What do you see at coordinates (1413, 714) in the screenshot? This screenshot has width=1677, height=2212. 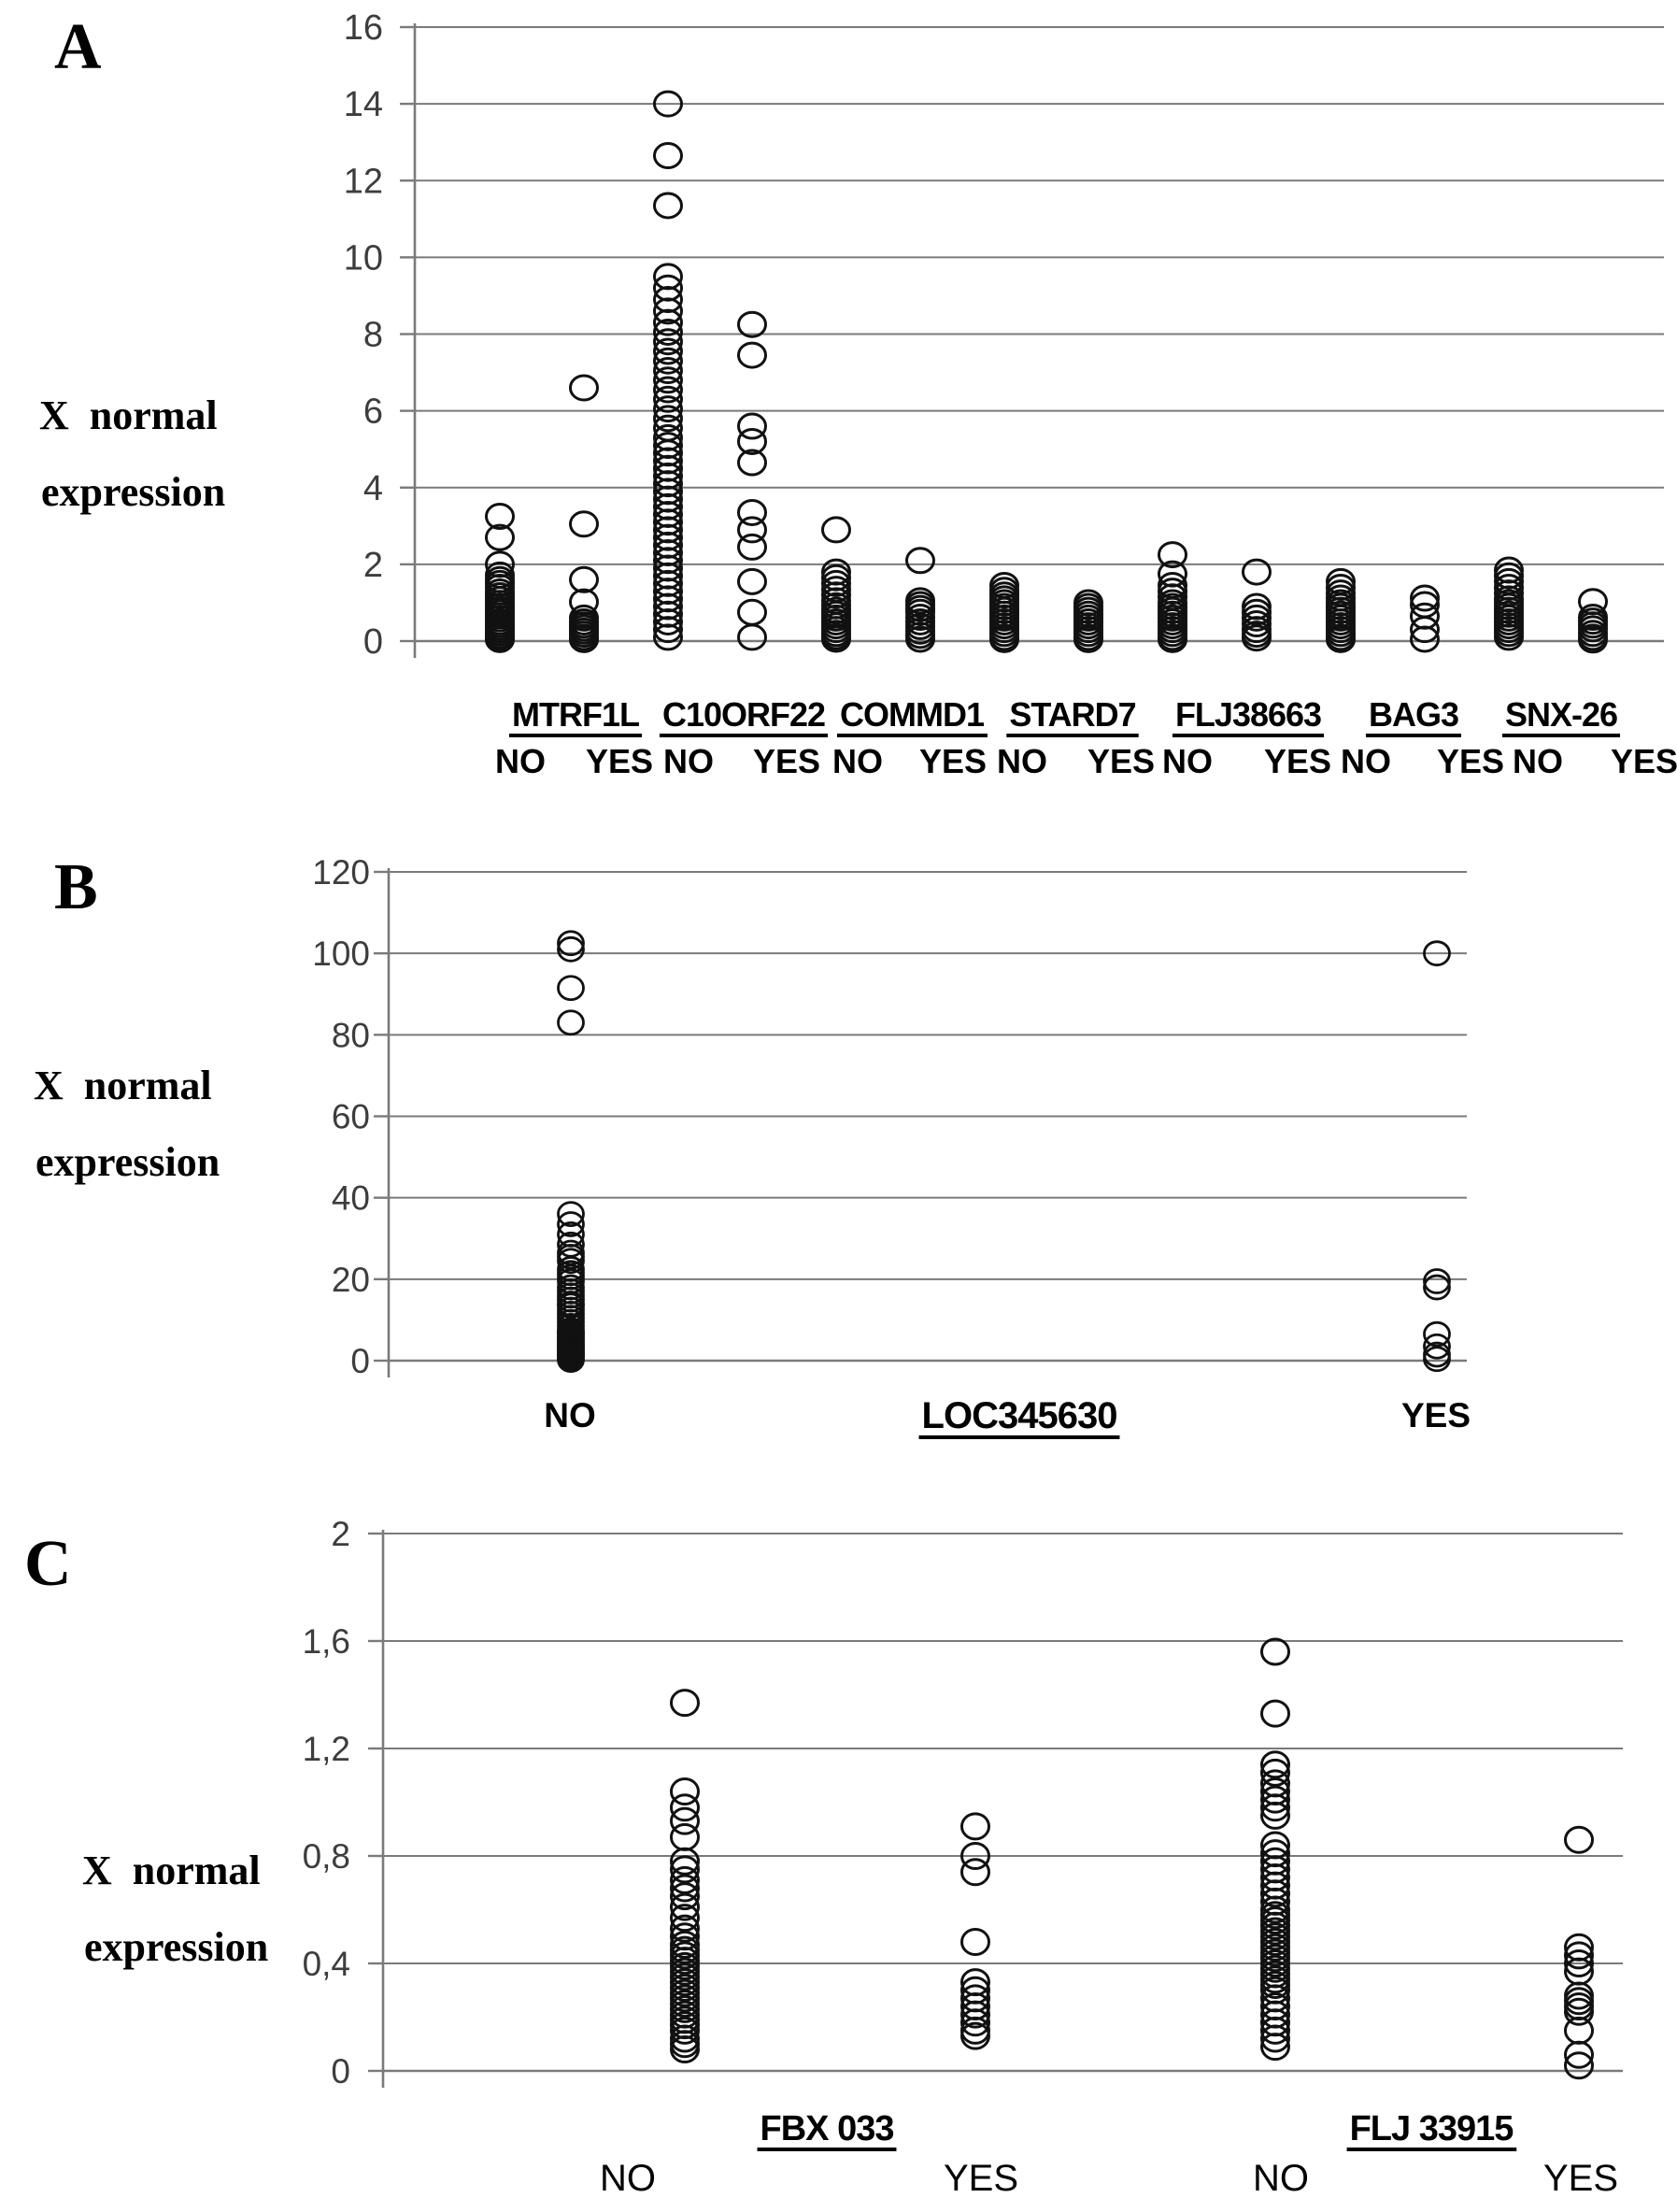 I see `gene-label: BAG3` at bounding box center [1413, 714].